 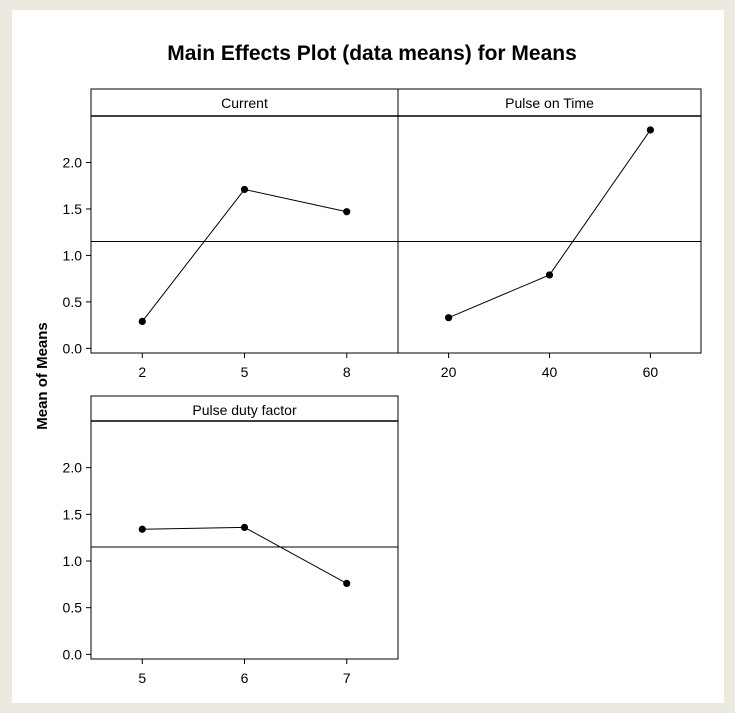 I want to click on x-tick-label-current-0: 2, so click(x=142, y=372).